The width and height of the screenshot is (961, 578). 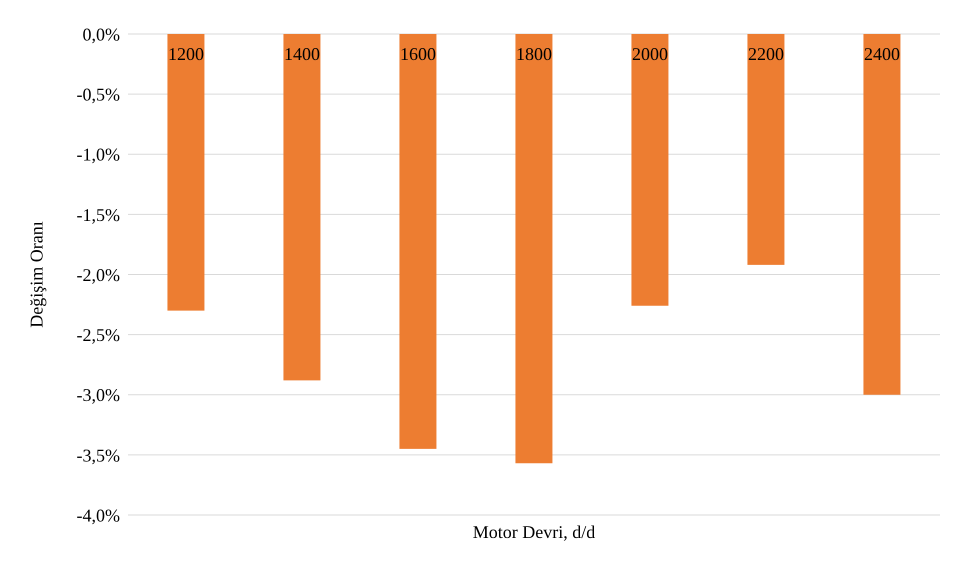 What do you see at coordinates (98, 395) in the screenshot?
I see `y-tick-label: -3,0%` at bounding box center [98, 395].